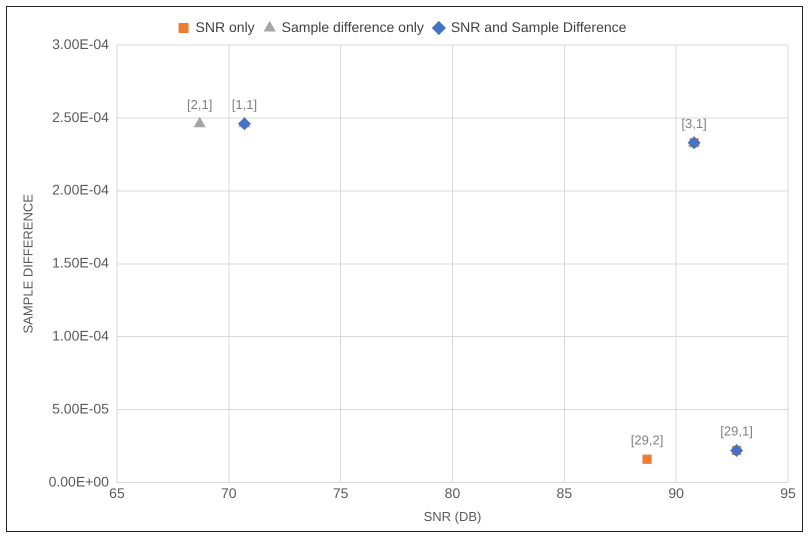 The image size is (809, 538). What do you see at coordinates (79, 481) in the screenshot?
I see `y-tick-label: 0.00E+00` at bounding box center [79, 481].